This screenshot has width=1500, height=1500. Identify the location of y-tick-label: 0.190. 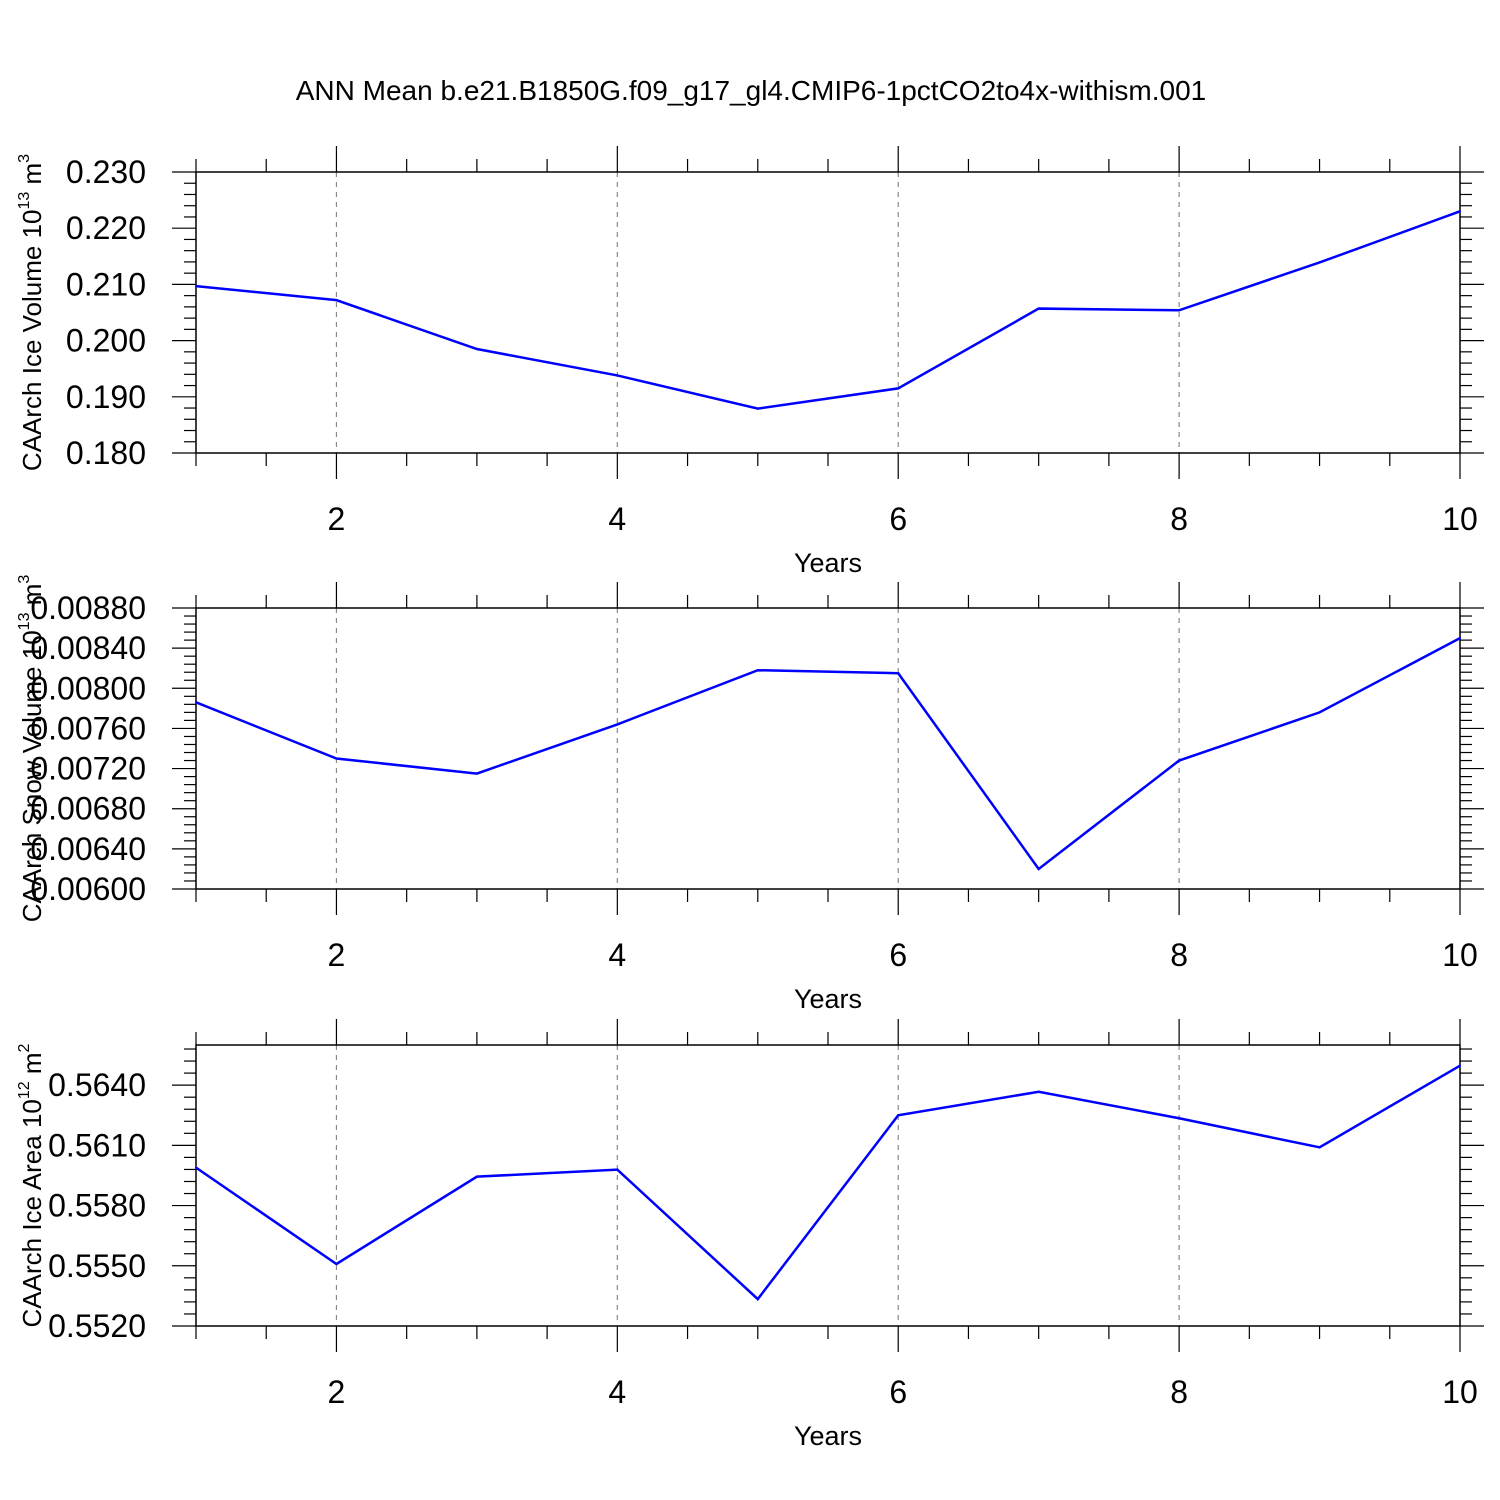
(106, 397).